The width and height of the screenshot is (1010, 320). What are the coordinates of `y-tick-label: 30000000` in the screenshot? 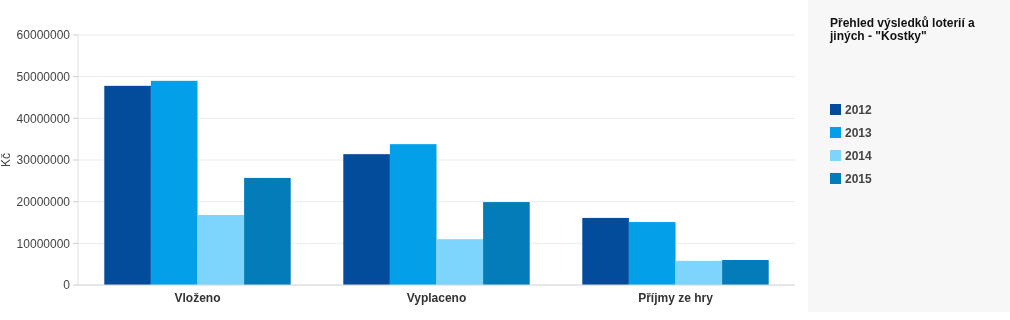 It's located at (43, 160).